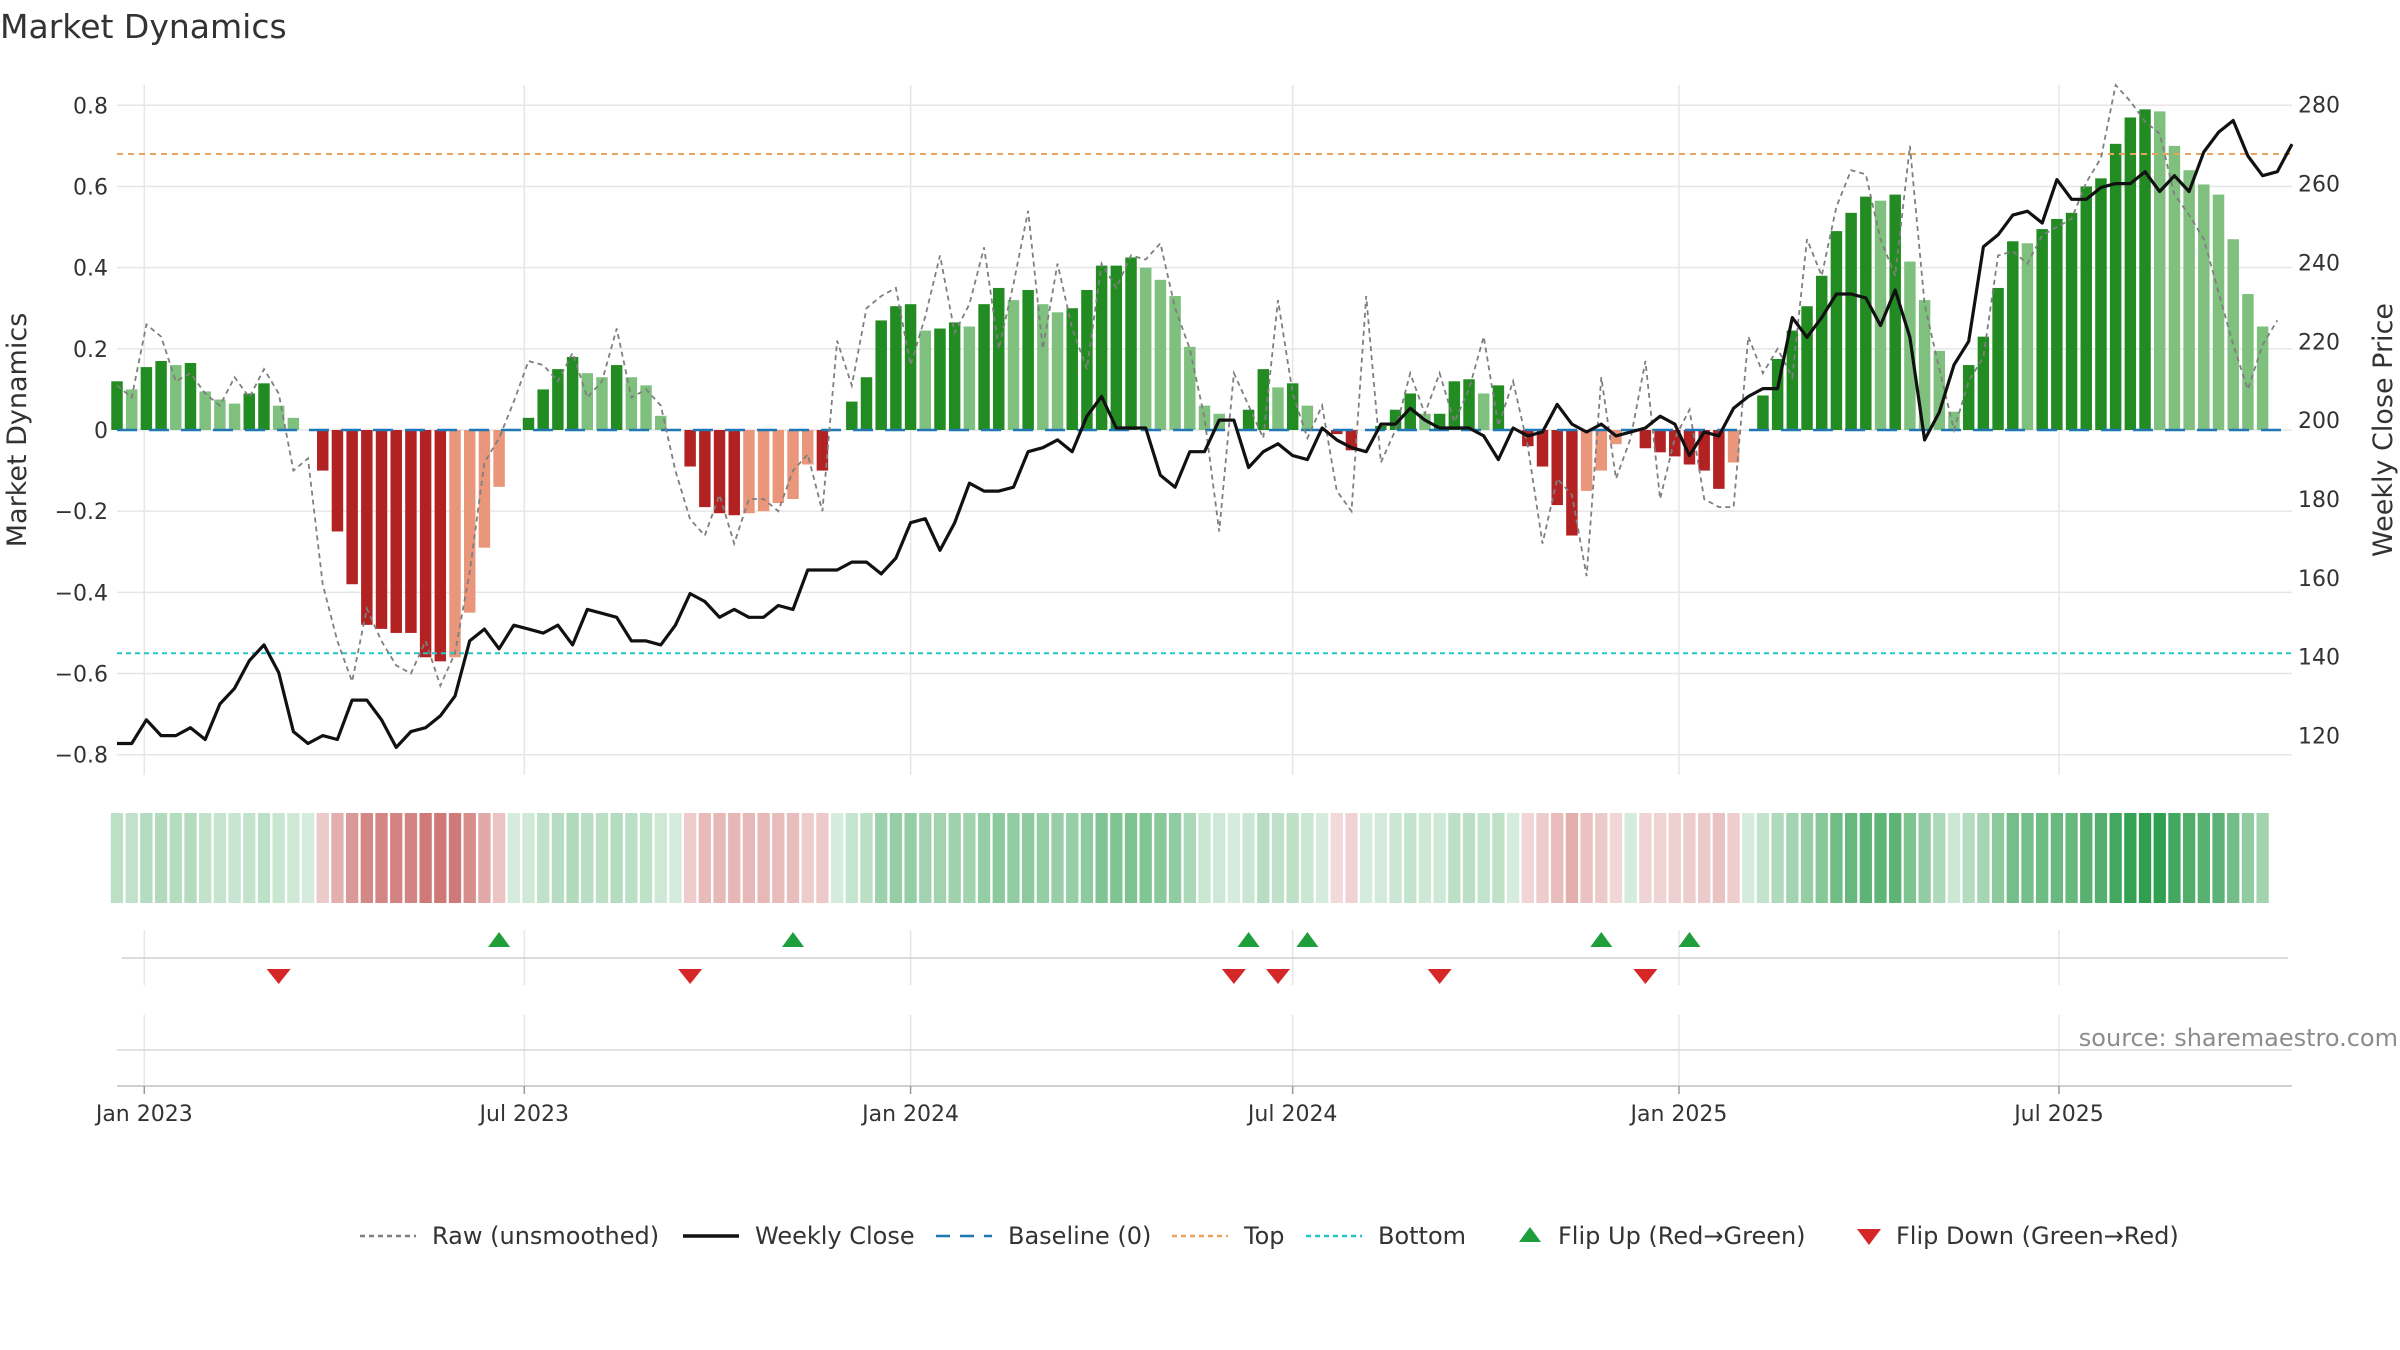 The image size is (2400, 1350). Describe the element at coordinates (1682, 1236) in the screenshot. I see `legend-label: Flip Up (Red→Green)` at that location.